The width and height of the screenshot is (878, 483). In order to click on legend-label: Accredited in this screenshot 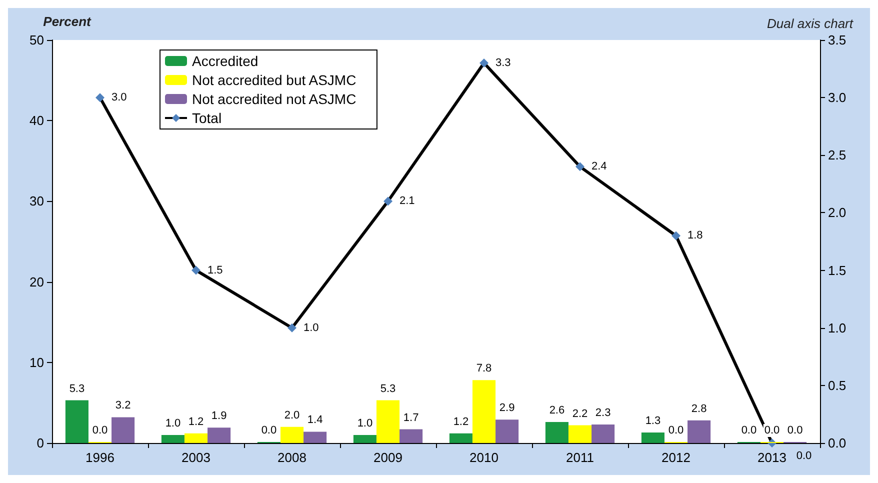, I will do `click(225, 61)`.